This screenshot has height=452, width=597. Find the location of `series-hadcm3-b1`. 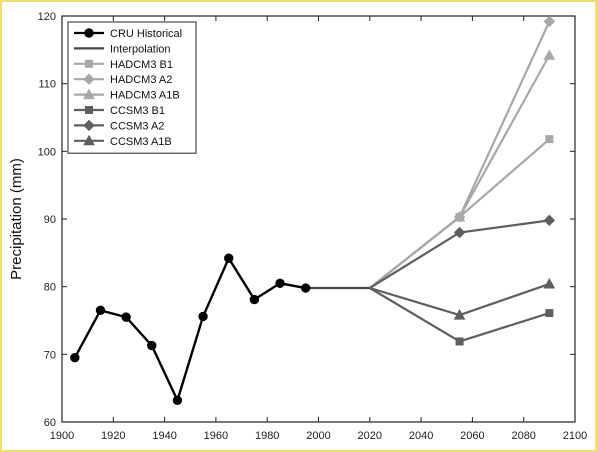

series-hadcm3-b1 is located at coordinates (461, 212).